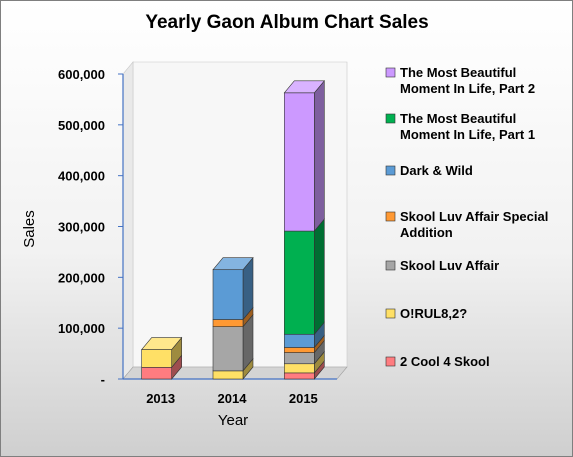  Describe the element at coordinates (433, 313) in the screenshot. I see `legend-label: O!RUL8,2?` at that location.